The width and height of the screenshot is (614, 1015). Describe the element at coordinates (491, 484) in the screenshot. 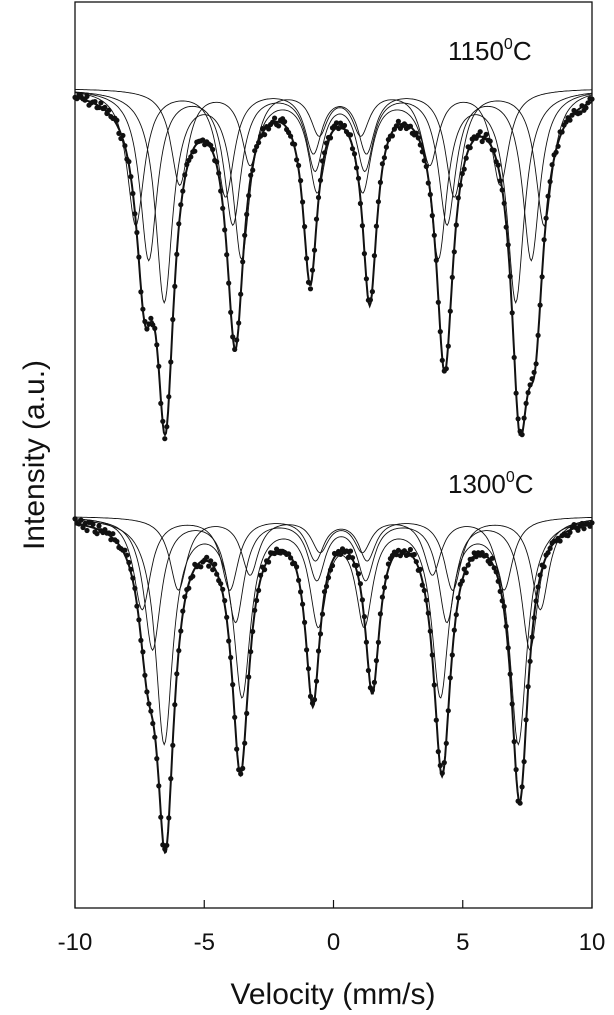

I see `panel-label-1300: 13000C` at that location.